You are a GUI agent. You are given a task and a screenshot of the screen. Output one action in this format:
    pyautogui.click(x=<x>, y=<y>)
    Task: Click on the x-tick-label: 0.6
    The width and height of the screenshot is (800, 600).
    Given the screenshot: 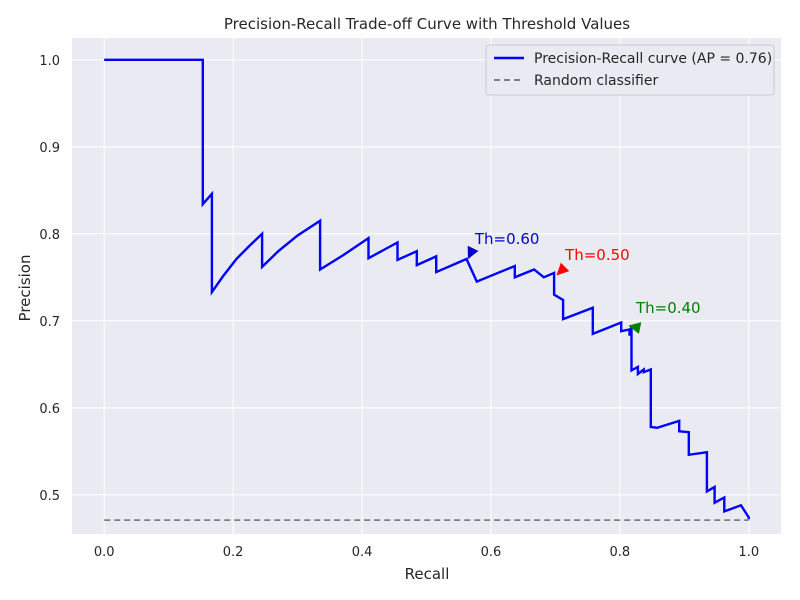 What is the action you would take?
    pyautogui.click(x=491, y=552)
    